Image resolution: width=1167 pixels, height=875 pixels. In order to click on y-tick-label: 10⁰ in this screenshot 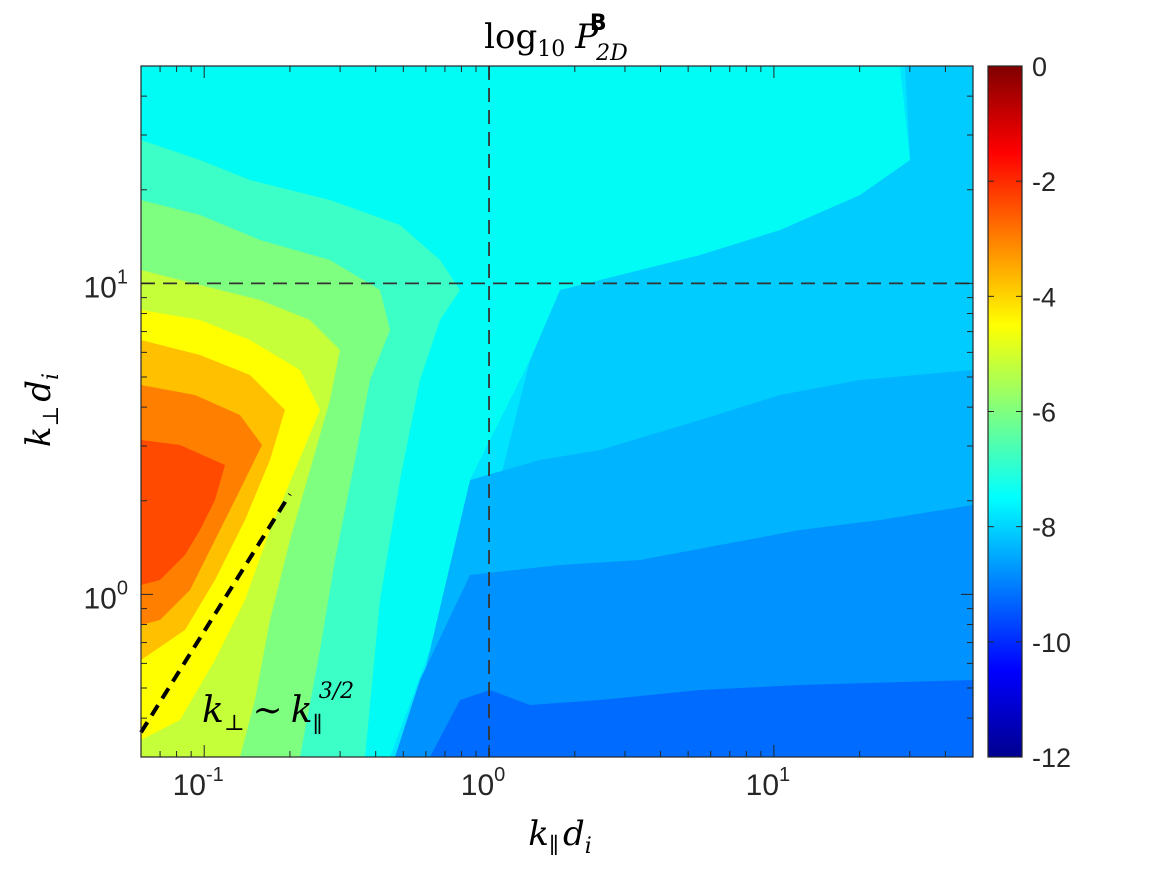, I will do `click(106, 596)`.